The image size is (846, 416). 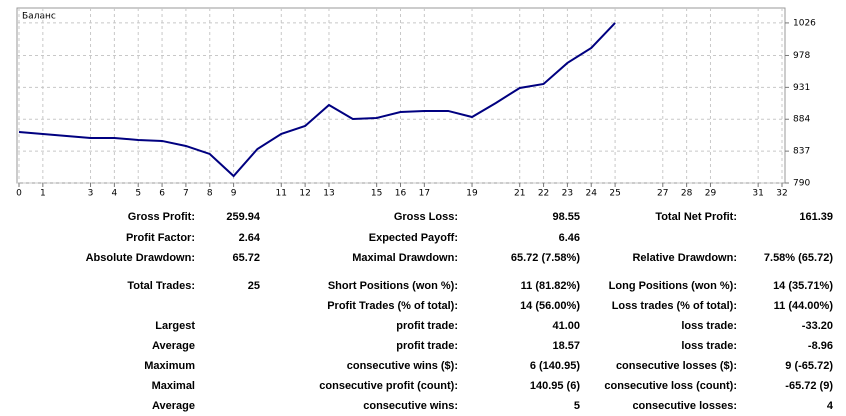 I want to click on x-tick-label: 5, so click(x=138, y=194).